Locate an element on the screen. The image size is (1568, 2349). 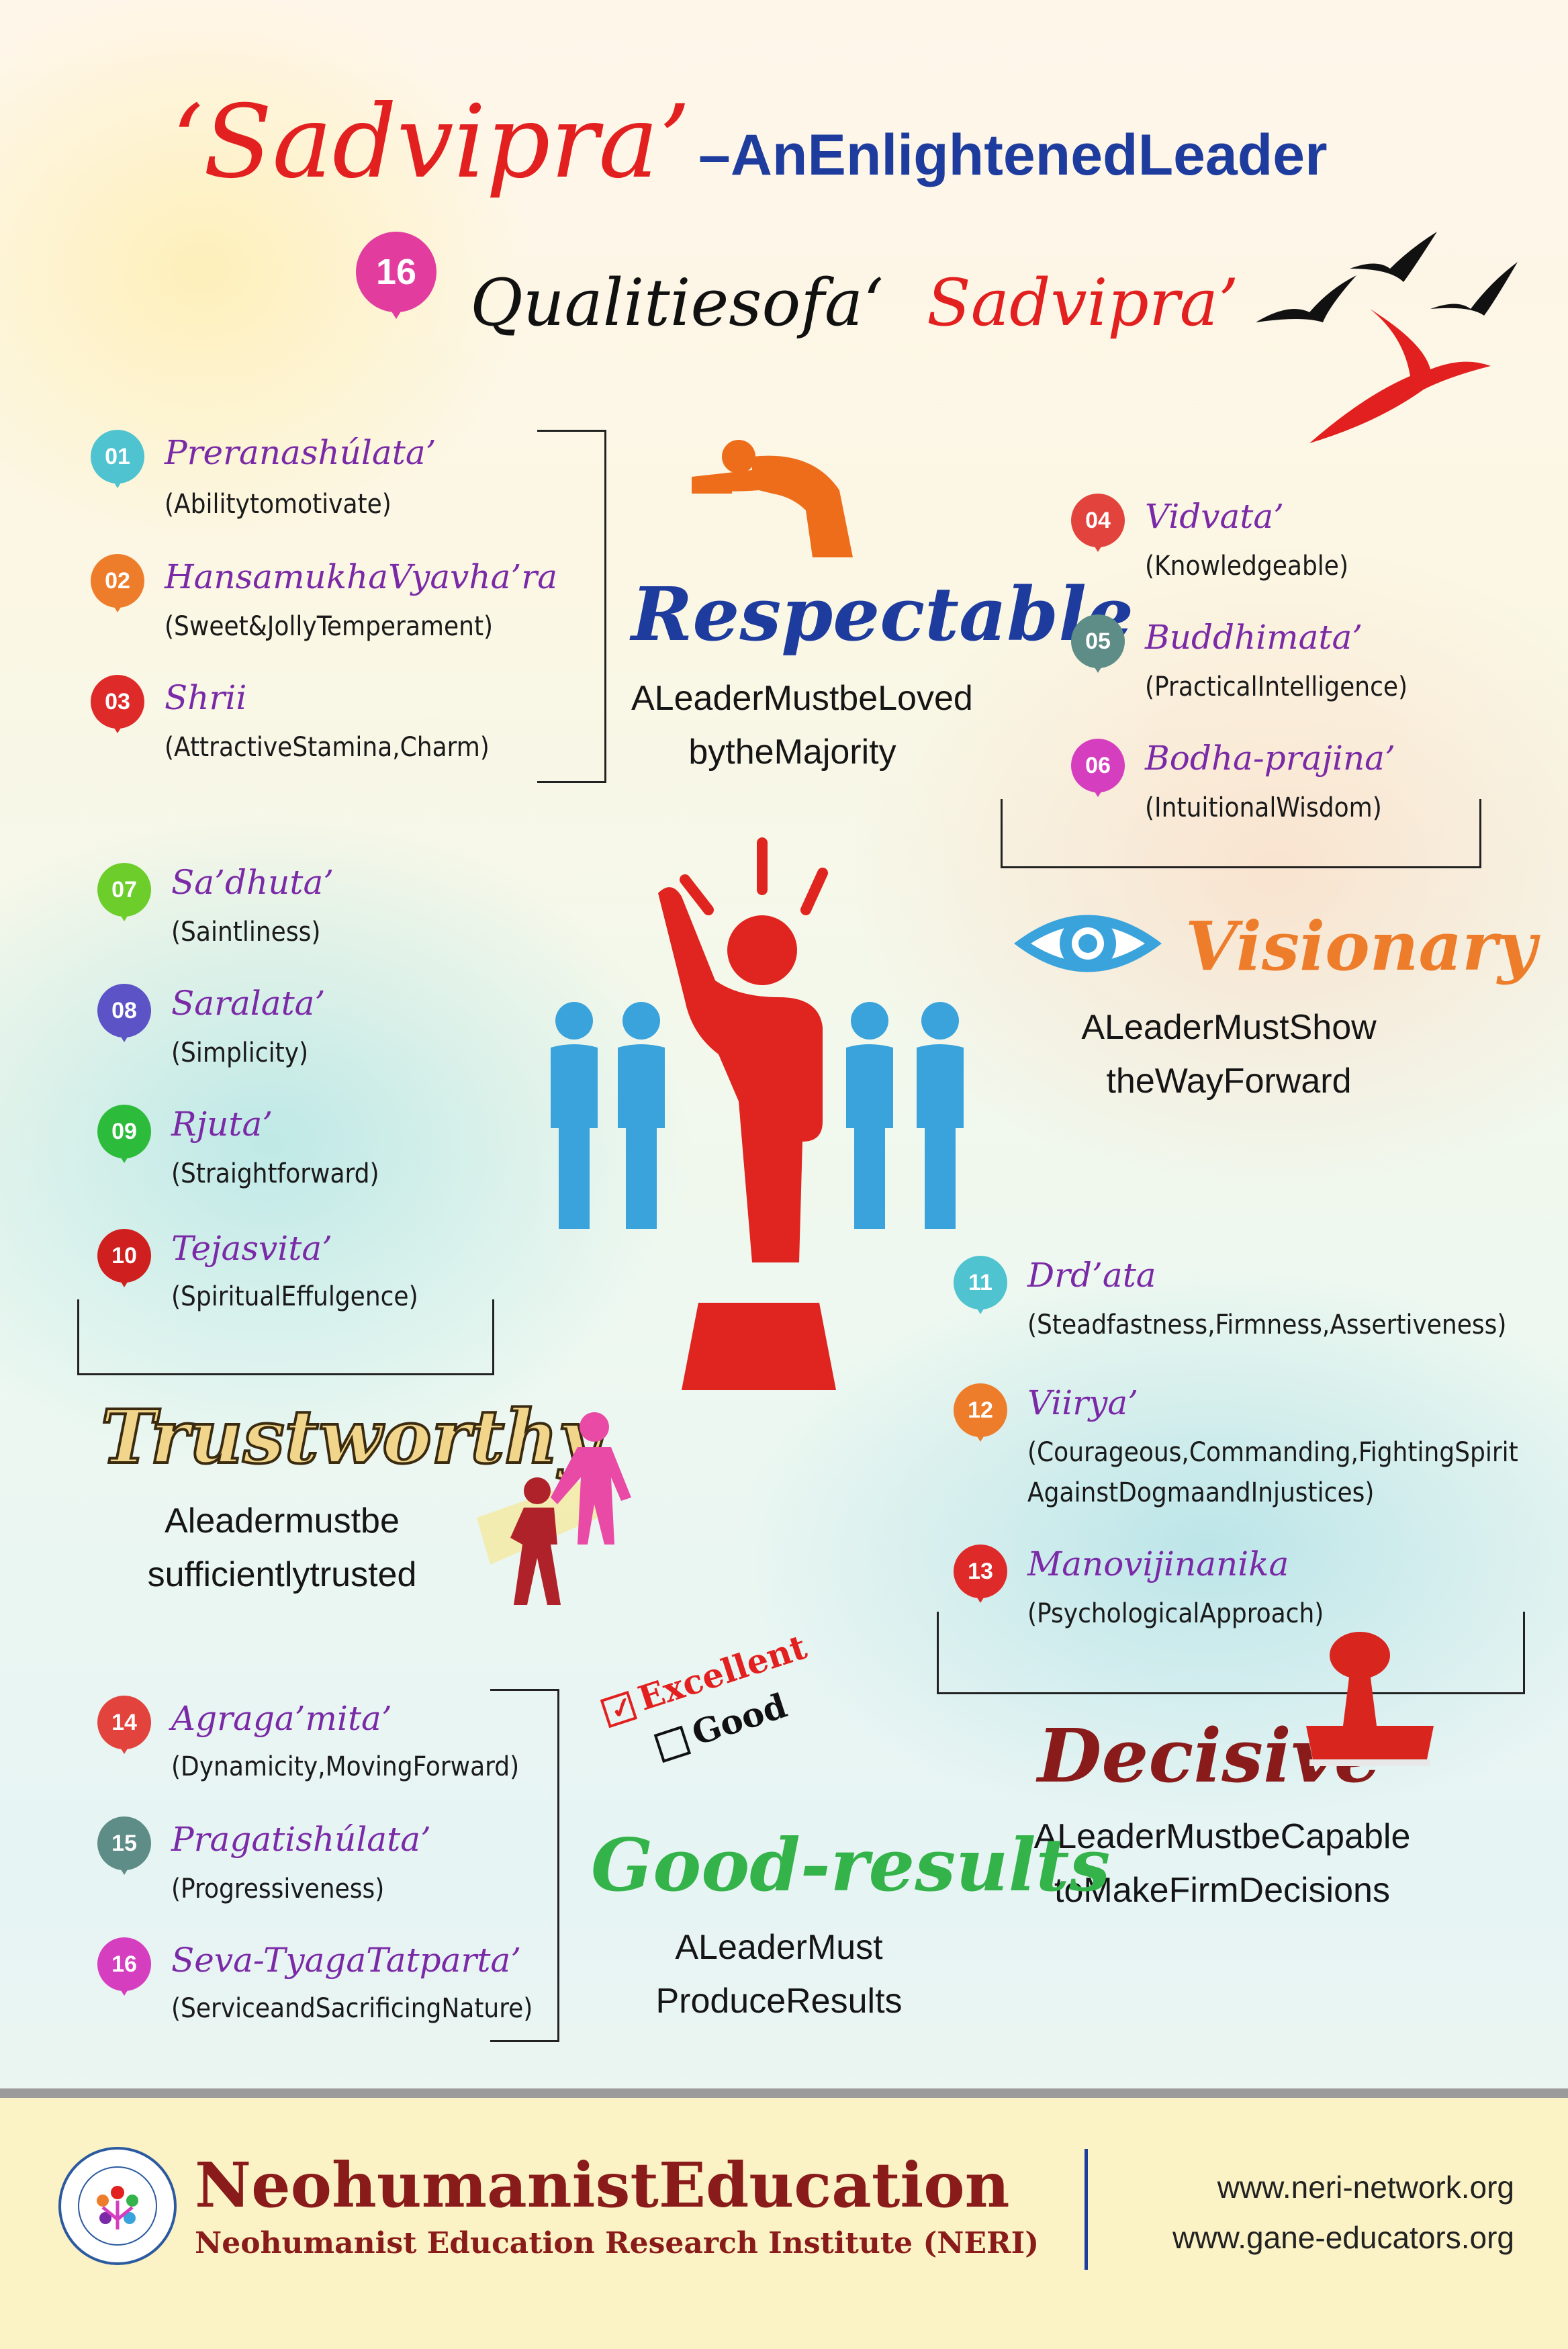
quality-badge: 08 is located at coordinates (124, 1013).